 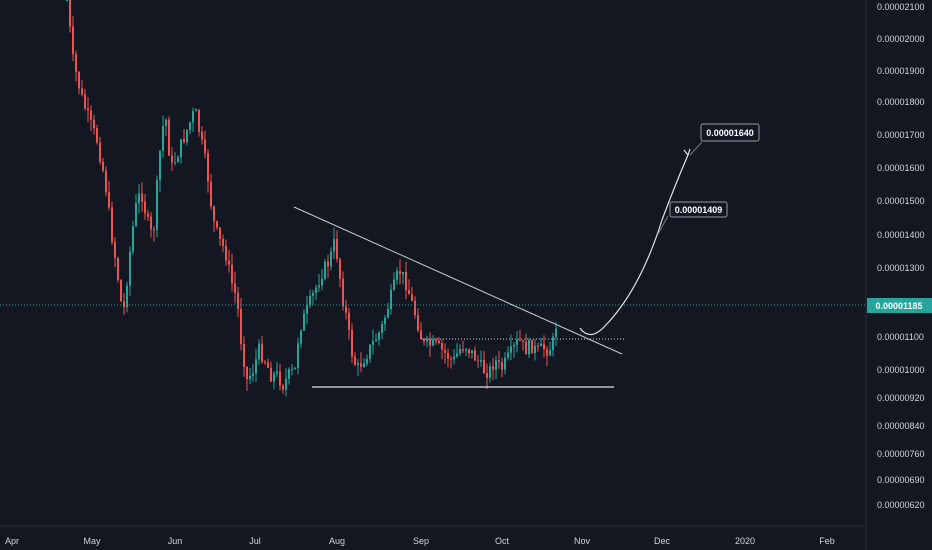 What do you see at coordinates (582, 541) in the screenshot?
I see `x-tick-label: Nov` at bounding box center [582, 541].